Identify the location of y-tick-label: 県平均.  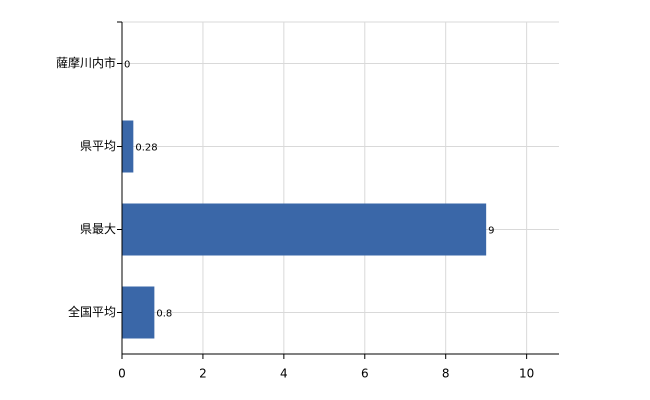
(98, 146).